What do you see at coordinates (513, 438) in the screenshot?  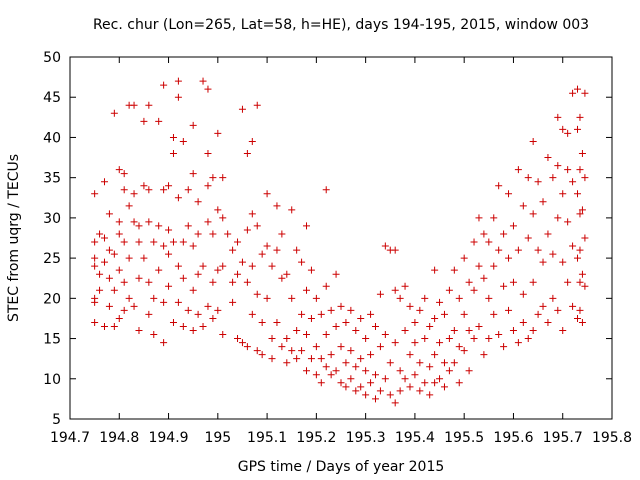 I see `x-tick-label: 195.6` at bounding box center [513, 438].